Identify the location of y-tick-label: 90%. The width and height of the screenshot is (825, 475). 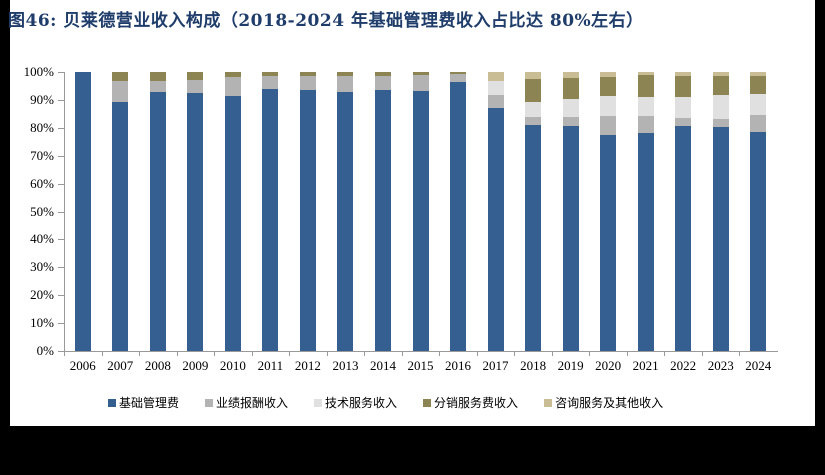
(42, 99).